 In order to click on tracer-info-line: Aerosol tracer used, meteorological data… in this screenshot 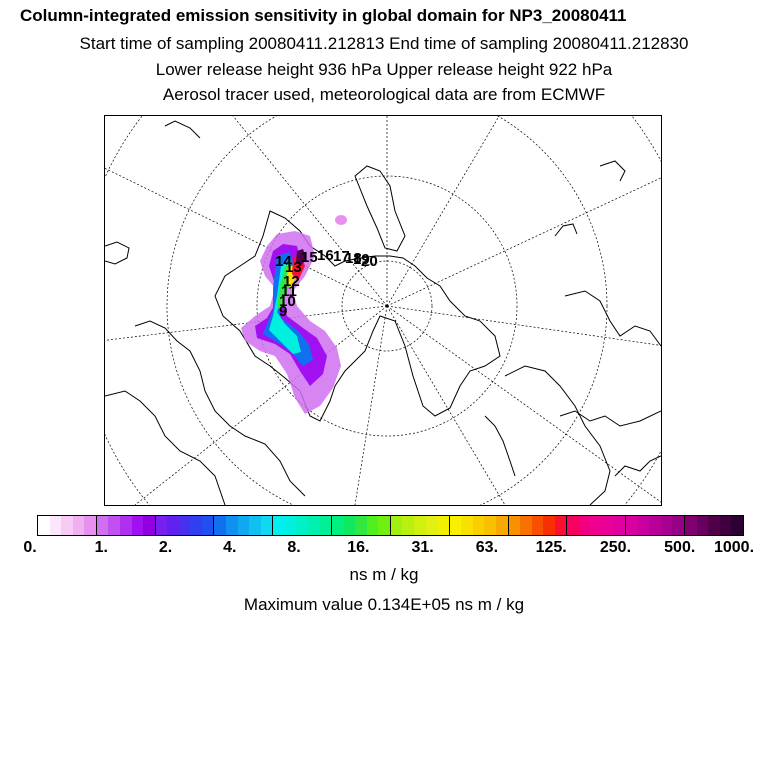, I will do `click(384, 94)`.